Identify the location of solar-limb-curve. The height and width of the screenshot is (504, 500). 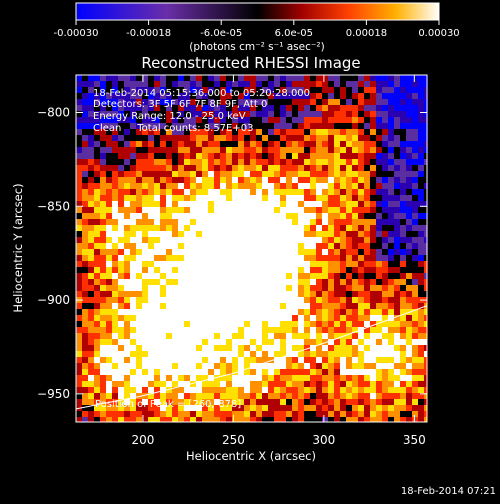
(251, 357).